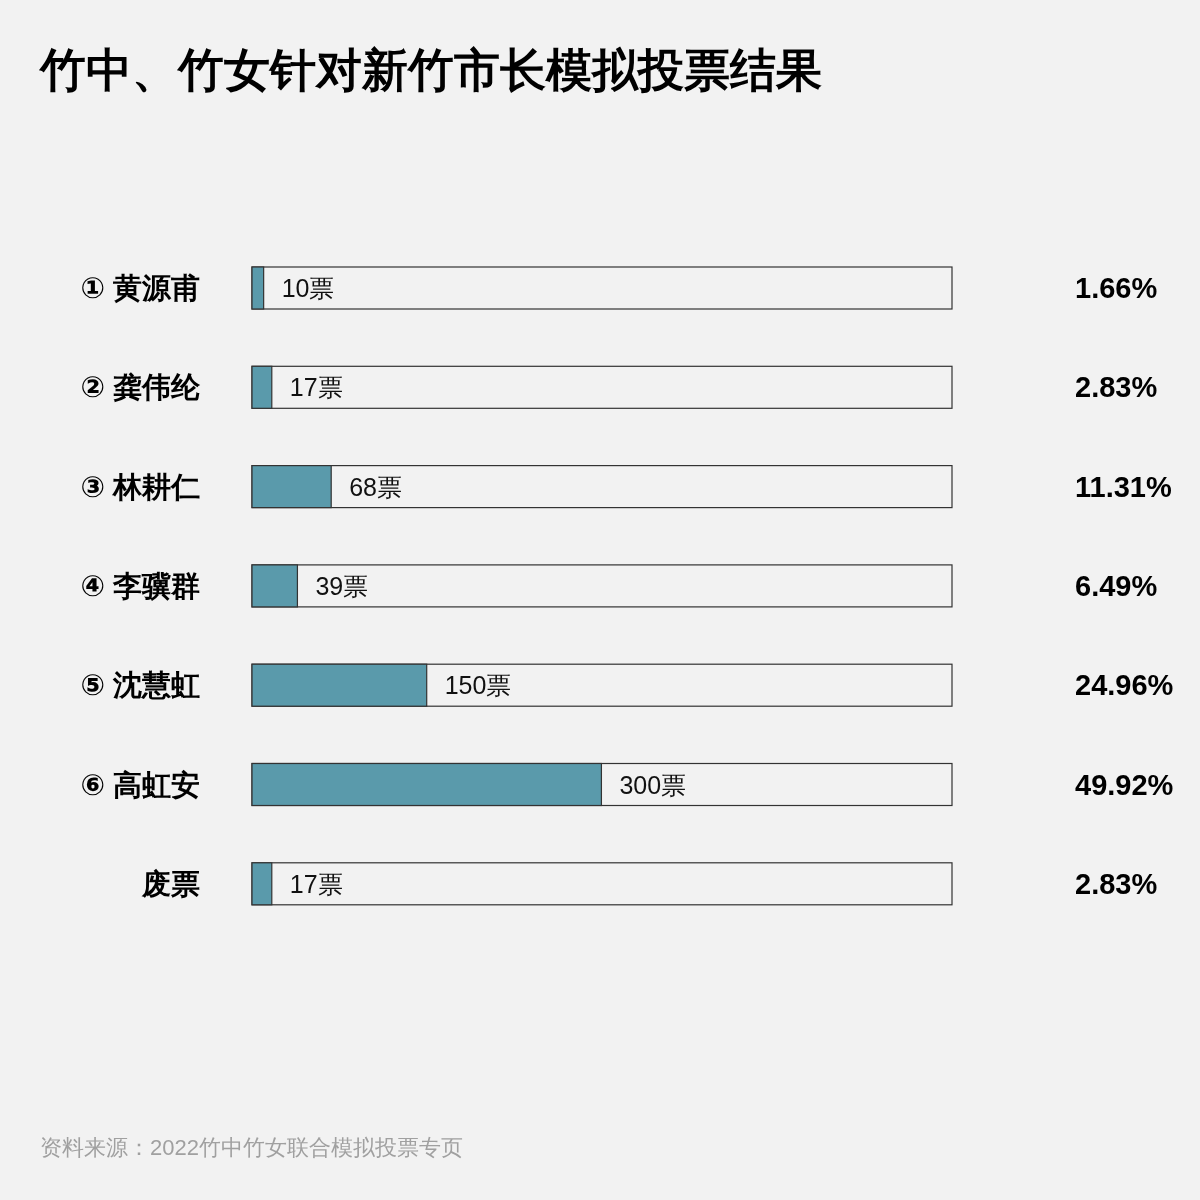 The height and width of the screenshot is (1200, 1200). I want to click on text: 资料来源：2022竹中竹女联合模拟投票专页, so click(251, 1147).